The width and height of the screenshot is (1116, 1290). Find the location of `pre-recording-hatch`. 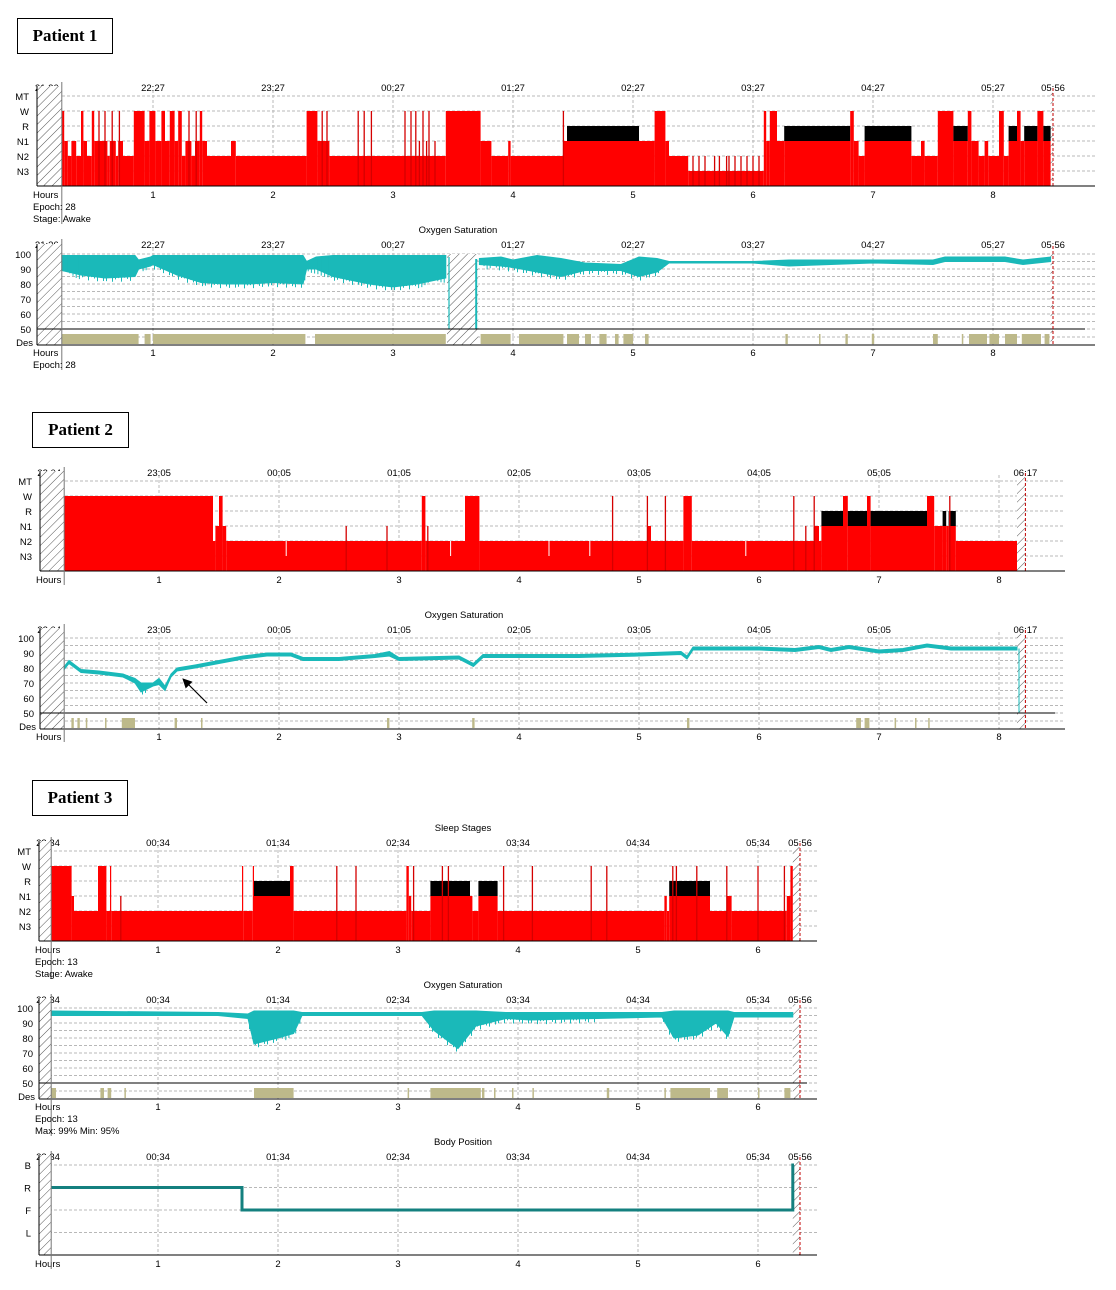

pre-recording-hatch is located at coordinates (45, 1048).